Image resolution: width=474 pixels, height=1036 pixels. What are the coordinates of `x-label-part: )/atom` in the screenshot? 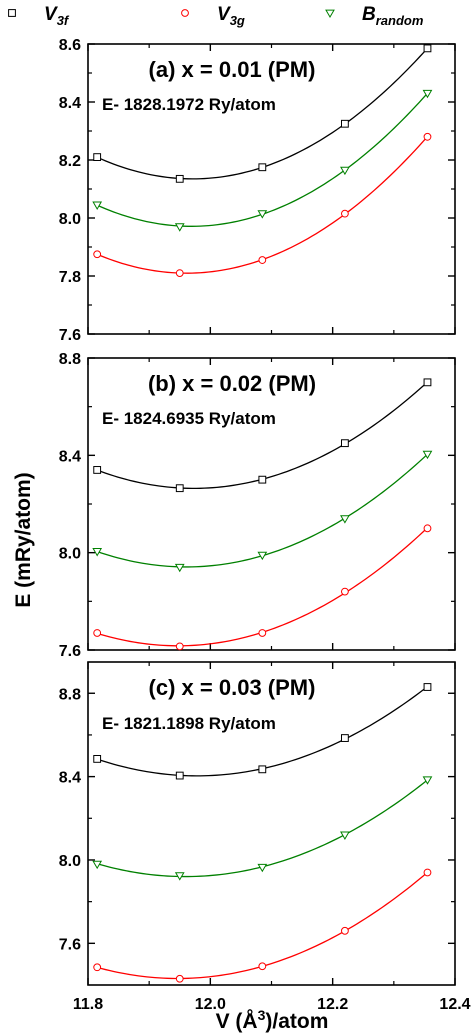 It's located at (296, 1021).